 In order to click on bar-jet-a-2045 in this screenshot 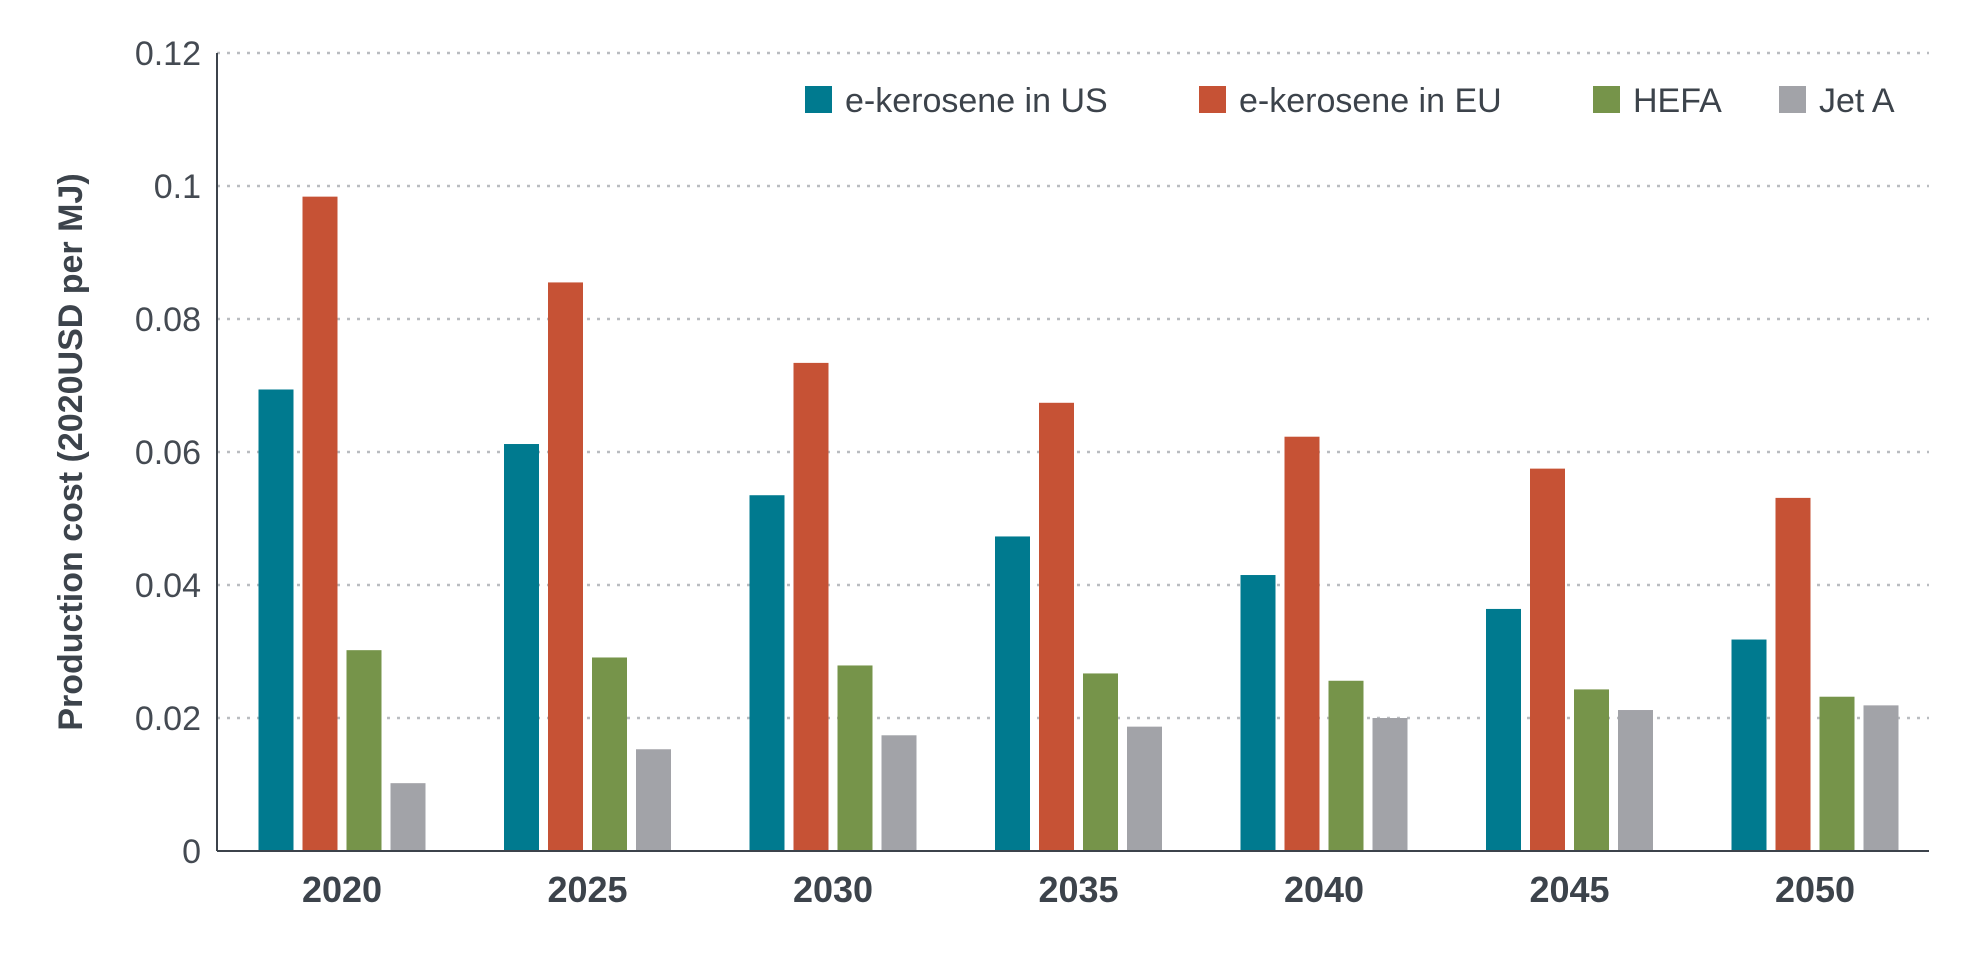, I will do `click(1635, 780)`.